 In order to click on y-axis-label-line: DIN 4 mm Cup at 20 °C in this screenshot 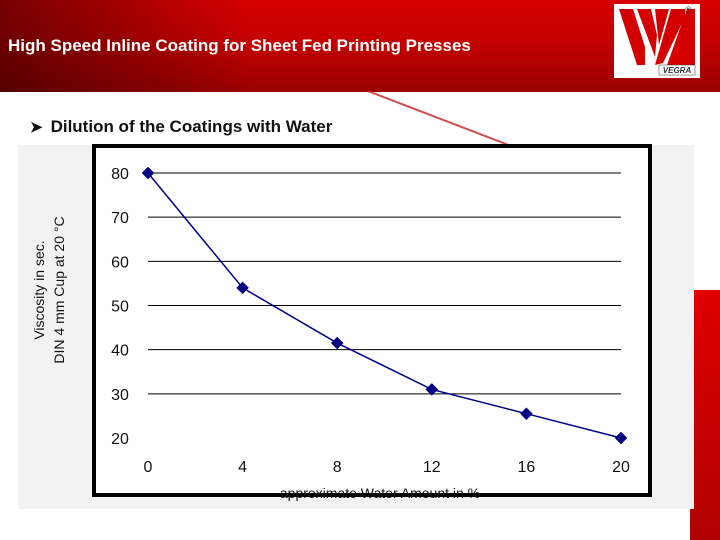, I will do `click(59, 289)`.